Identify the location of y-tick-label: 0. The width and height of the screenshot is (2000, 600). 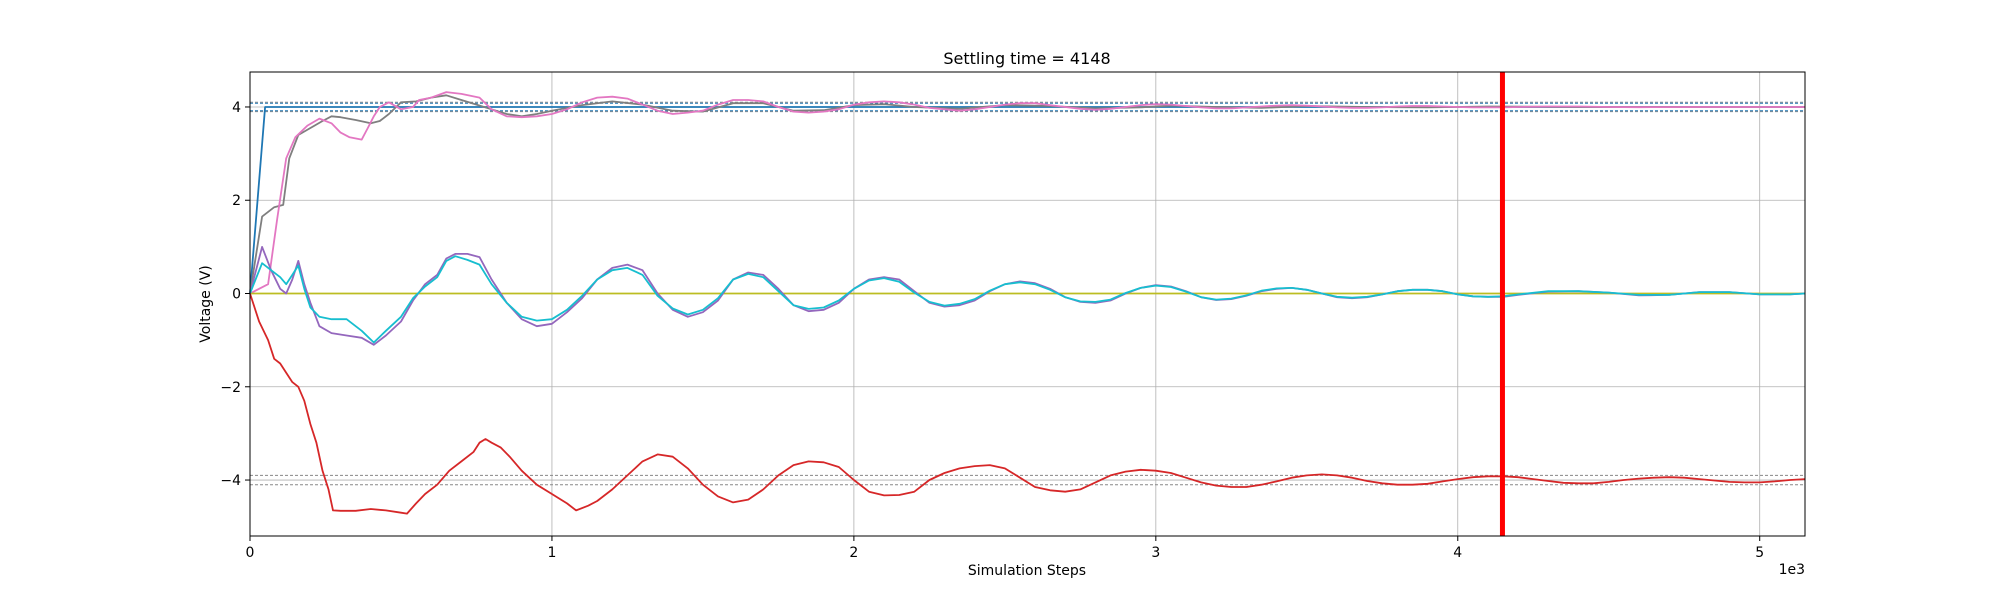
(236, 295).